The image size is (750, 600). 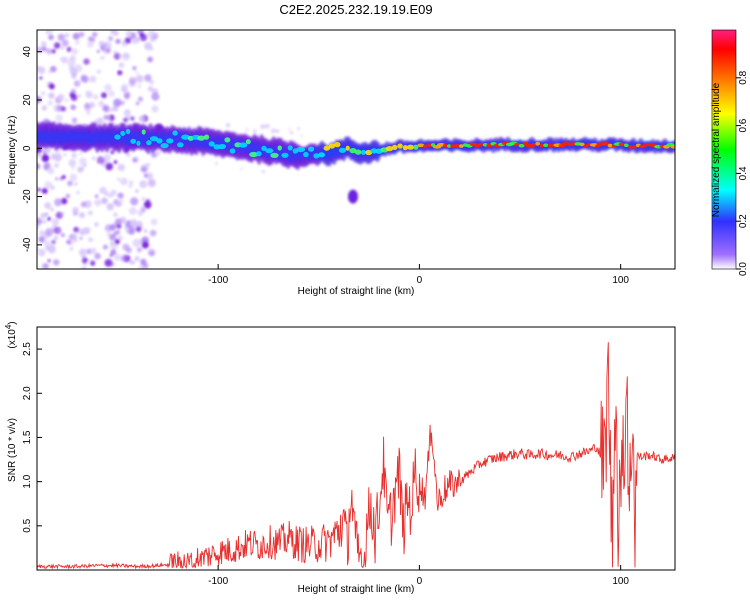 I want to click on spectrogram-y-axis: -40 -20 0 20 40, so click(x=32, y=149).